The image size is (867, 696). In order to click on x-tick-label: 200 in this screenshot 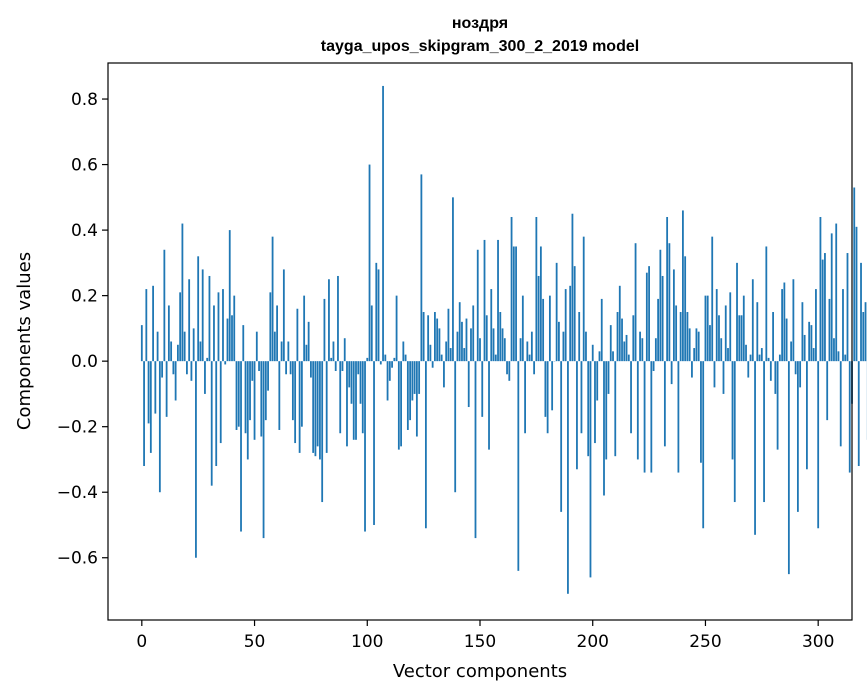, I will do `click(593, 642)`.